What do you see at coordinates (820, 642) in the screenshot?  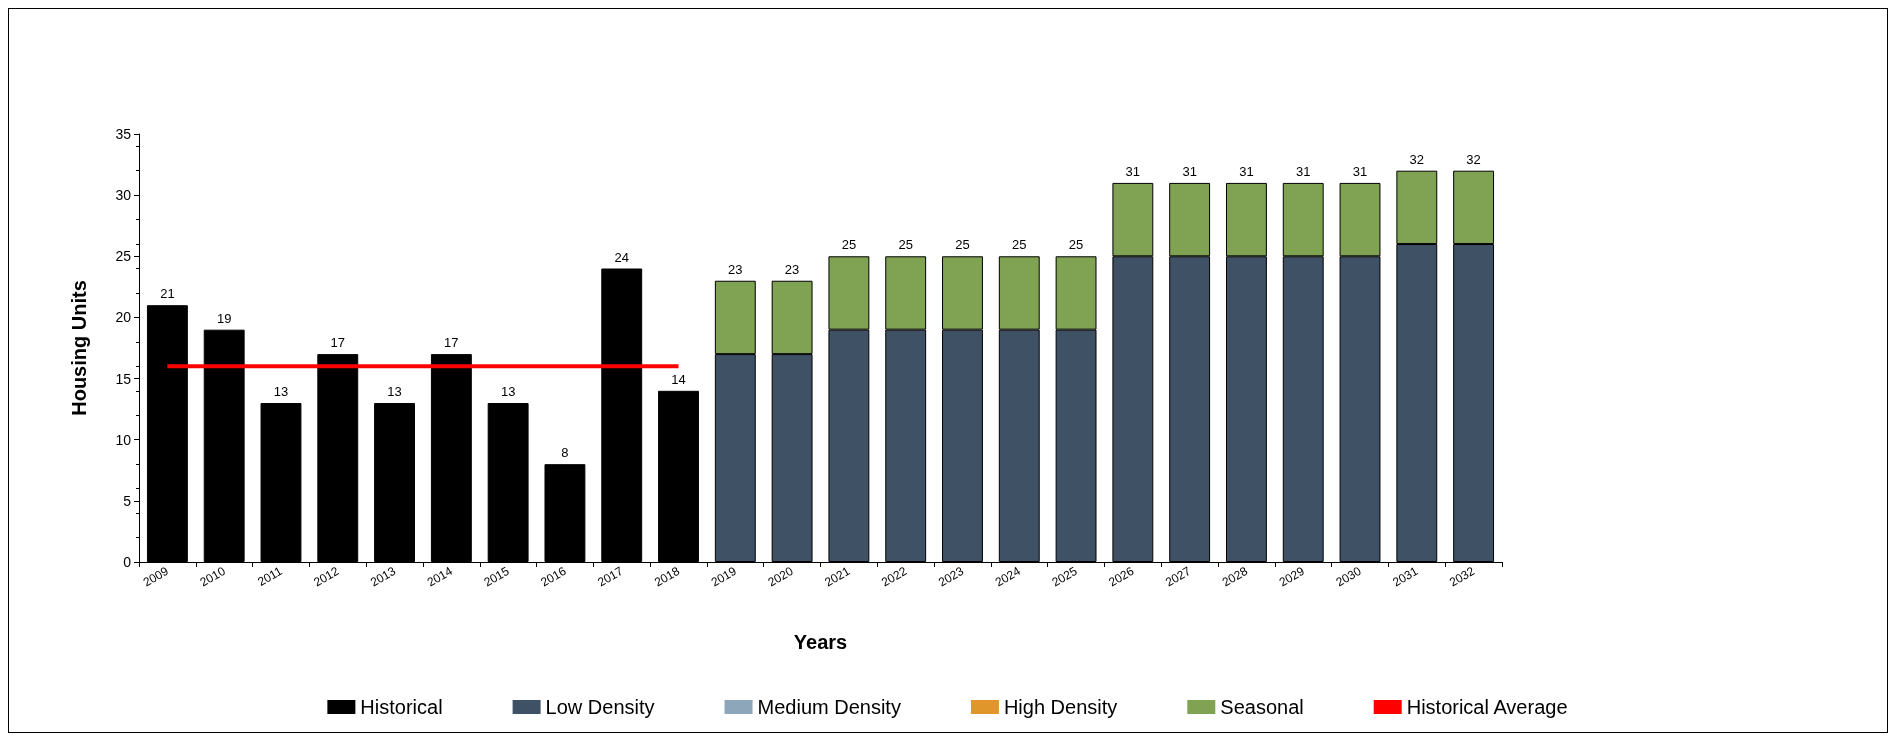 I see `x-axis-title: Years` at bounding box center [820, 642].